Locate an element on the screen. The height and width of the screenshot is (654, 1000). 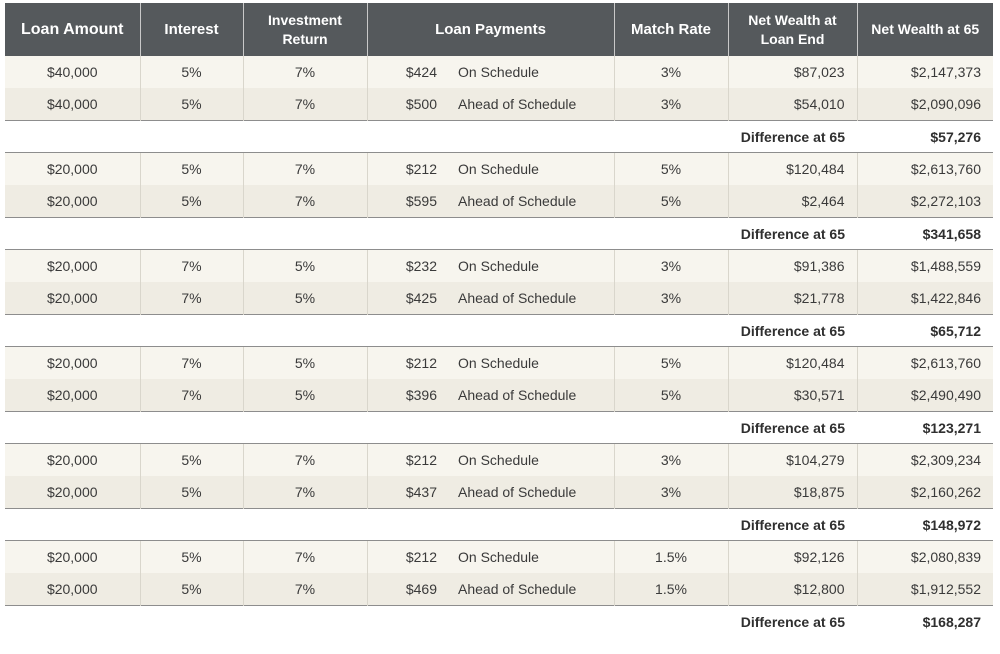
cell-net-wealth-loan-end: $2,464 is located at coordinates (792, 201).